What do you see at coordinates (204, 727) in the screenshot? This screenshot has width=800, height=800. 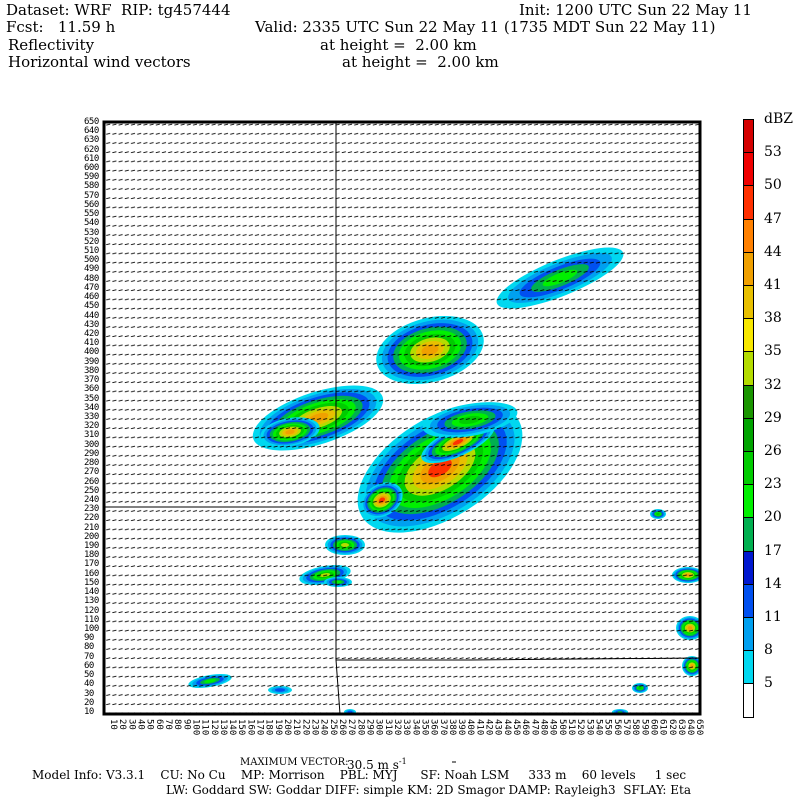 I see `x-tick-label: 110` at bounding box center [204, 727].